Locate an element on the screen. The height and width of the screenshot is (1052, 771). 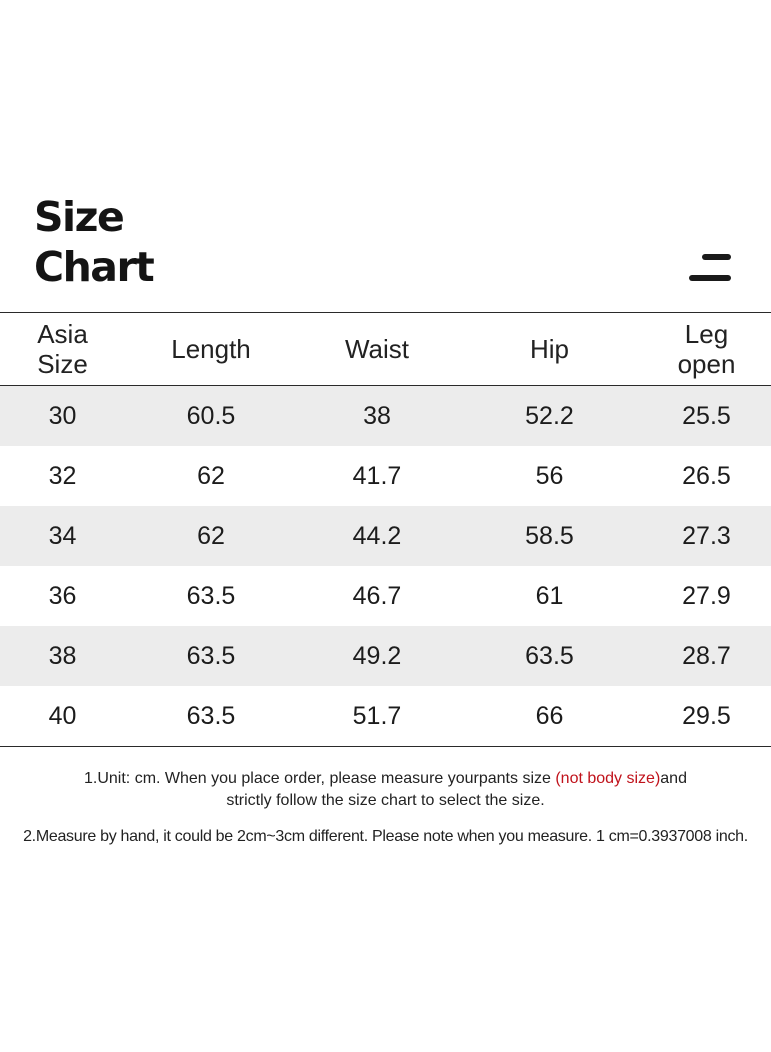
cell-leg-open: 27.3 is located at coordinates (706, 536).